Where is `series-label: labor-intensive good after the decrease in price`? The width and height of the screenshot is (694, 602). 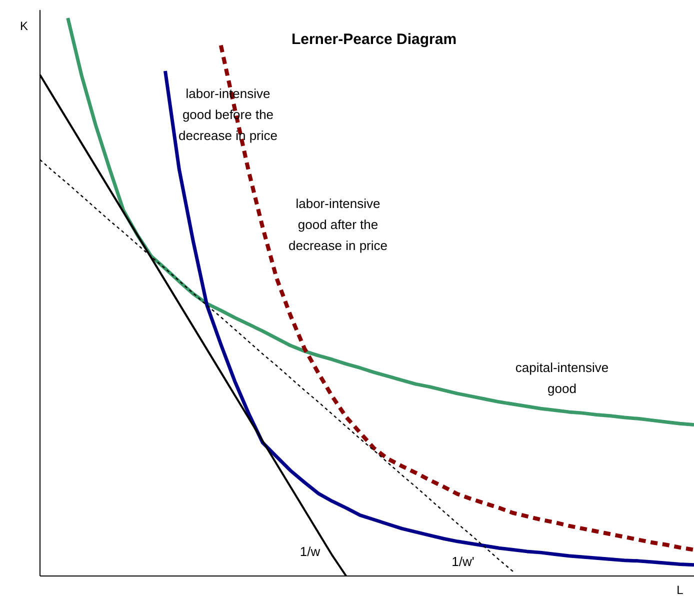
series-label: labor-intensive good after the decrease in price is located at coordinates (338, 224).